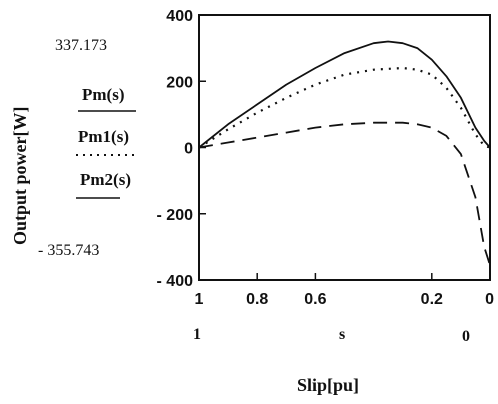  What do you see at coordinates (257, 299) in the screenshot?
I see `x-tick-label: 0.8` at bounding box center [257, 299].